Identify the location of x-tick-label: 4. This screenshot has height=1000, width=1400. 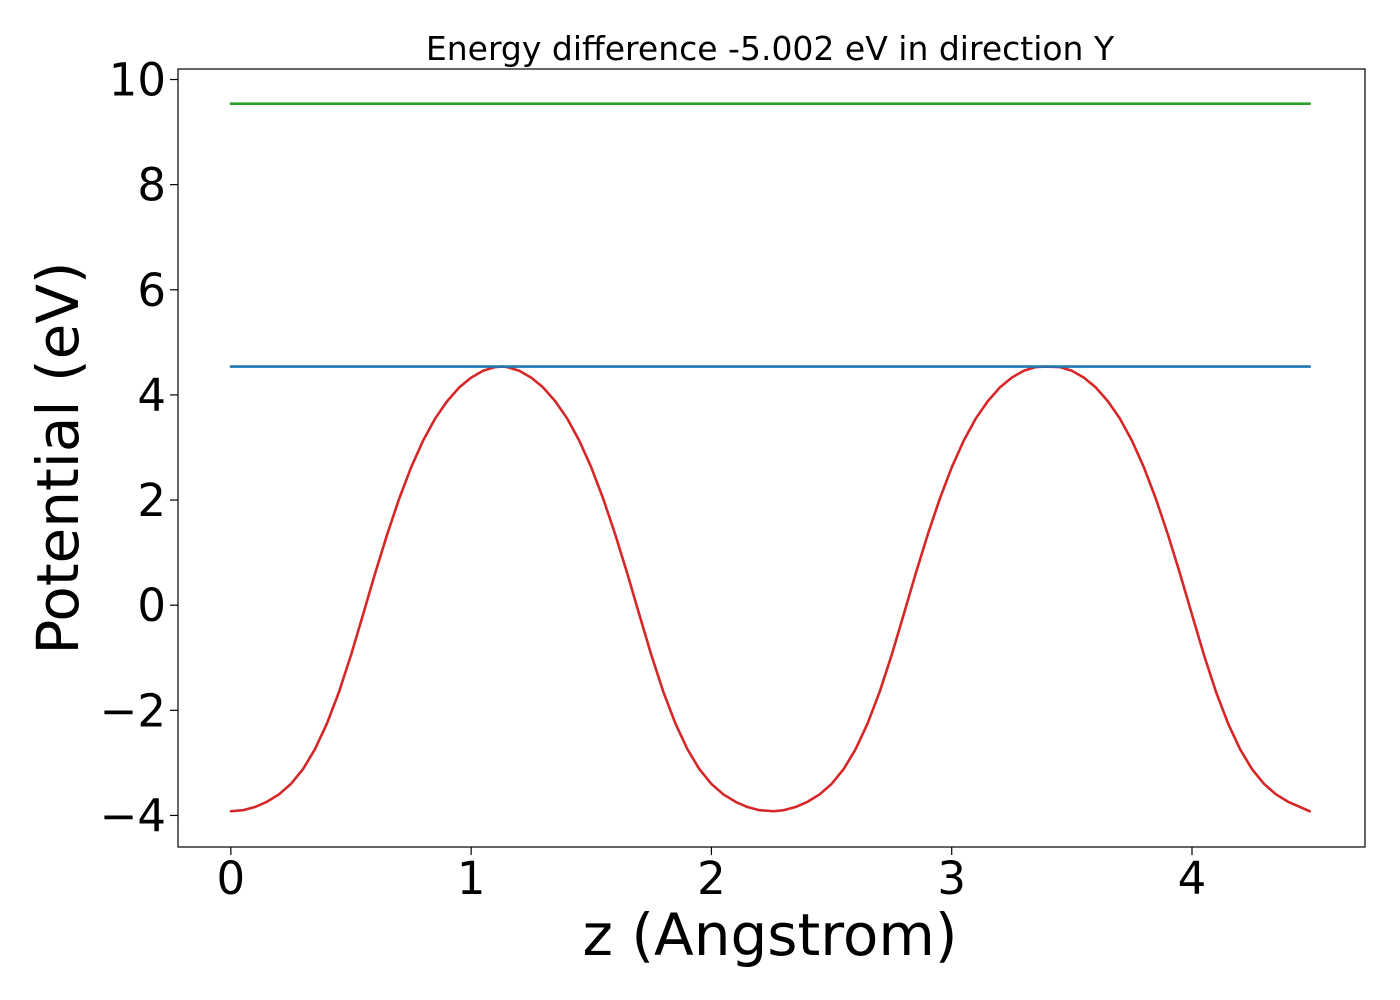
(1192, 878).